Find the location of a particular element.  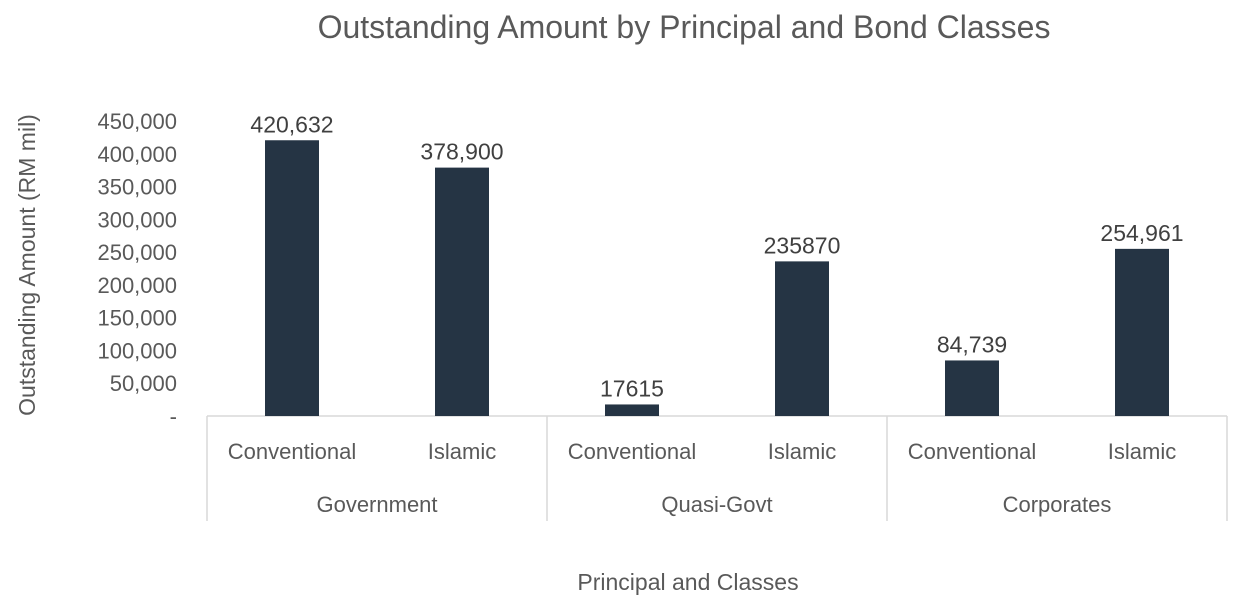

y-tick-label: 300,000 is located at coordinates (137, 219).